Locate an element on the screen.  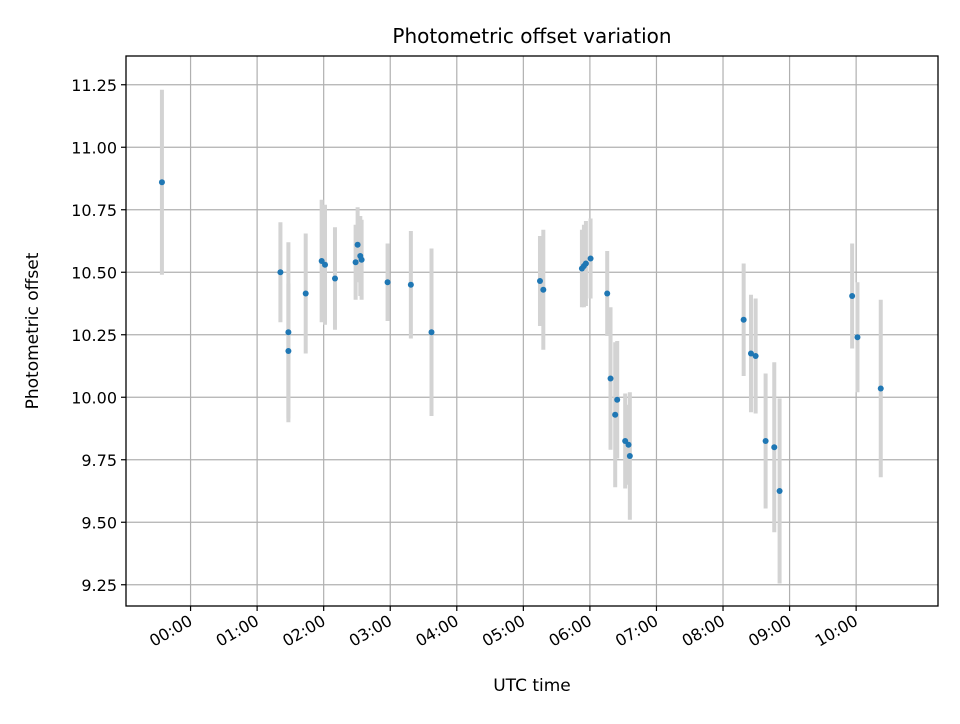
x-tick-label: 04:00 is located at coordinates (436, 631).